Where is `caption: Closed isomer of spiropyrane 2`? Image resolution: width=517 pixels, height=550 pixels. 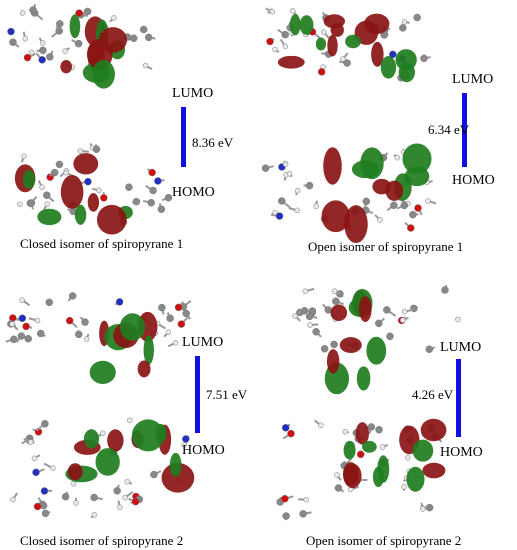 caption: Closed isomer of spiropyrane 2 is located at coordinates (101, 540).